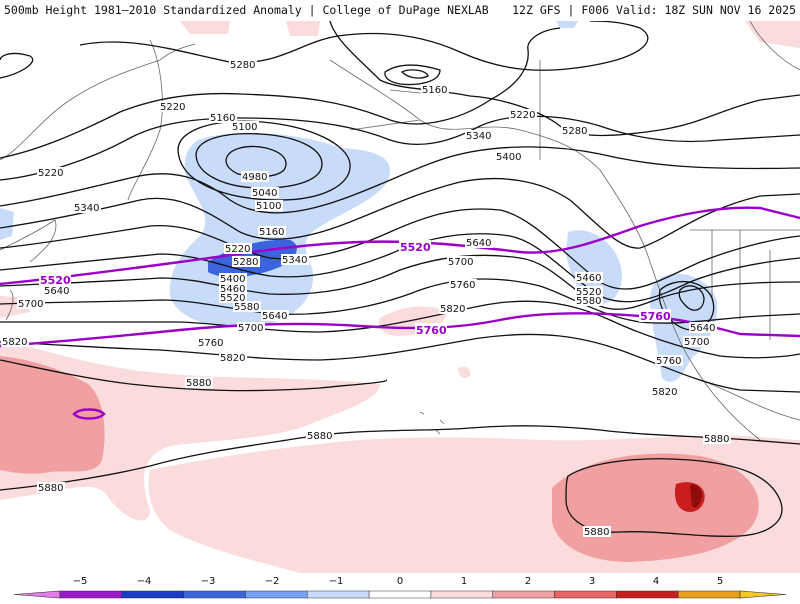  What do you see at coordinates (464, 581) in the screenshot?
I see `colorbar-tick-label: 1` at bounding box center [464, 581].